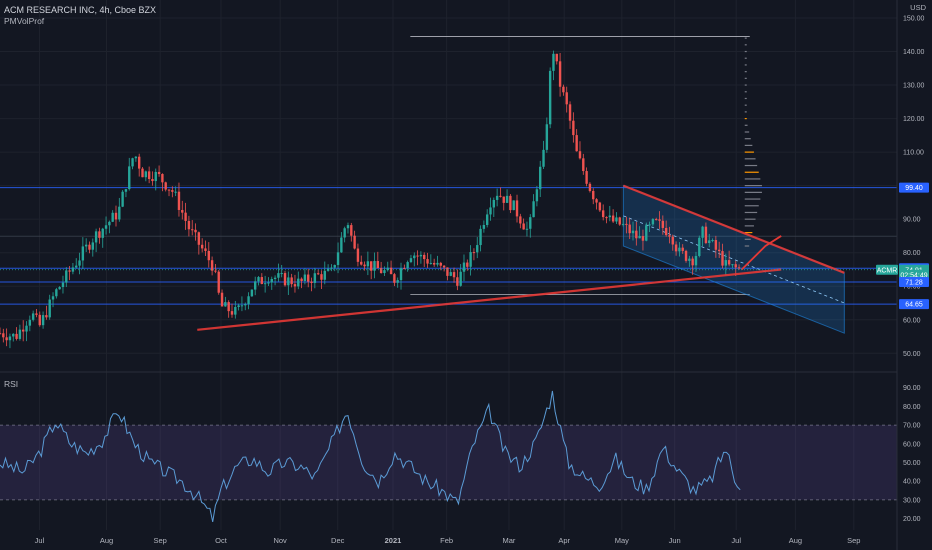 This screenshot has height=550, width=932. What do you see at coordinates (393, 540) in the screenshot?
I see `time-tick-label: 2021` at bounding box center [393, 540].